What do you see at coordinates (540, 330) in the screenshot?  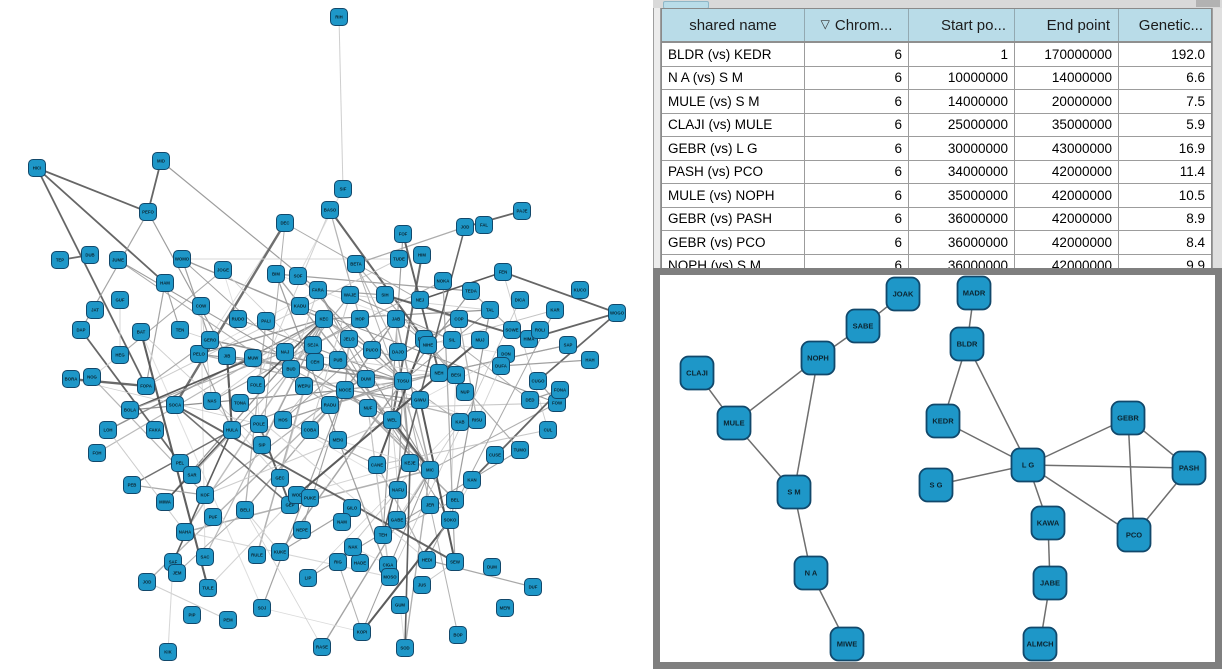 I see `network-node: ROLI` at bounding box center [540, 330].